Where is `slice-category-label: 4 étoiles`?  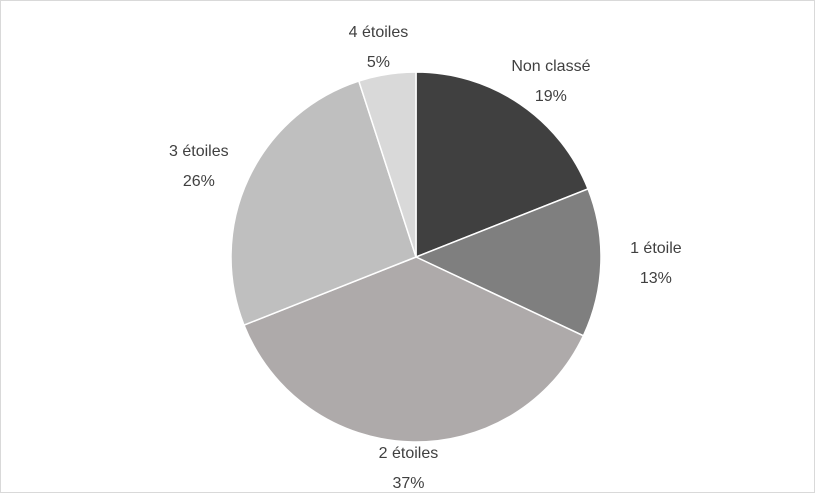
slice-category-label: 4 étoiles is located at coordinates (379, 32).